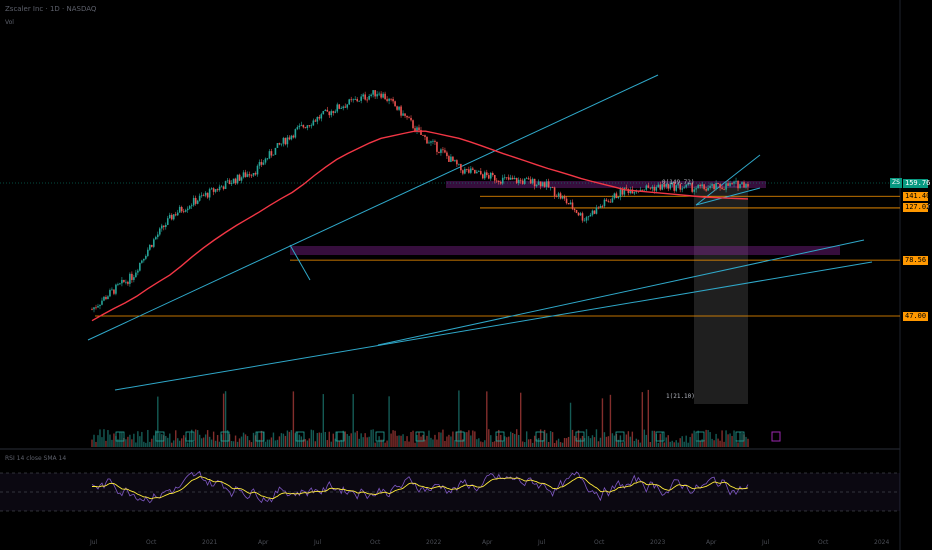 The image size is (932, 550). What do you see at coordinates (300, 262) in the screenshot?
I see `minor-trend` at bounding box center [300, 262].